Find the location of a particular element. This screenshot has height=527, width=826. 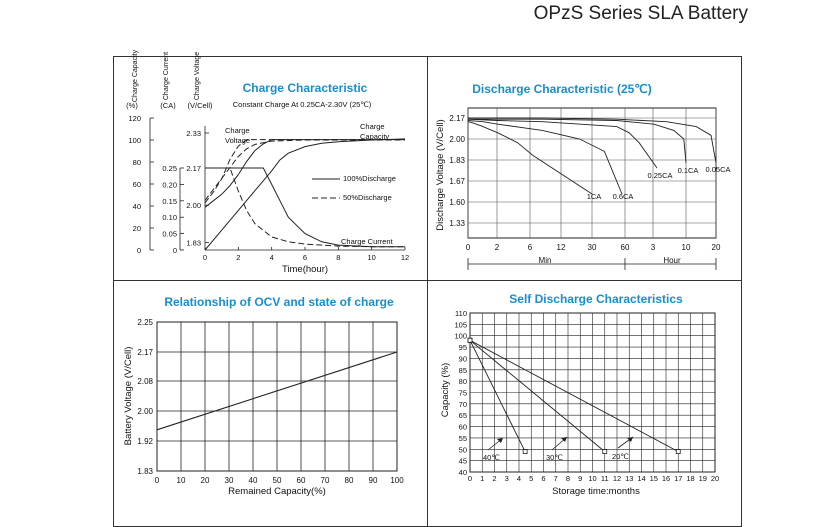

axis-unit: (CA) is located at coordinates (168, 105).